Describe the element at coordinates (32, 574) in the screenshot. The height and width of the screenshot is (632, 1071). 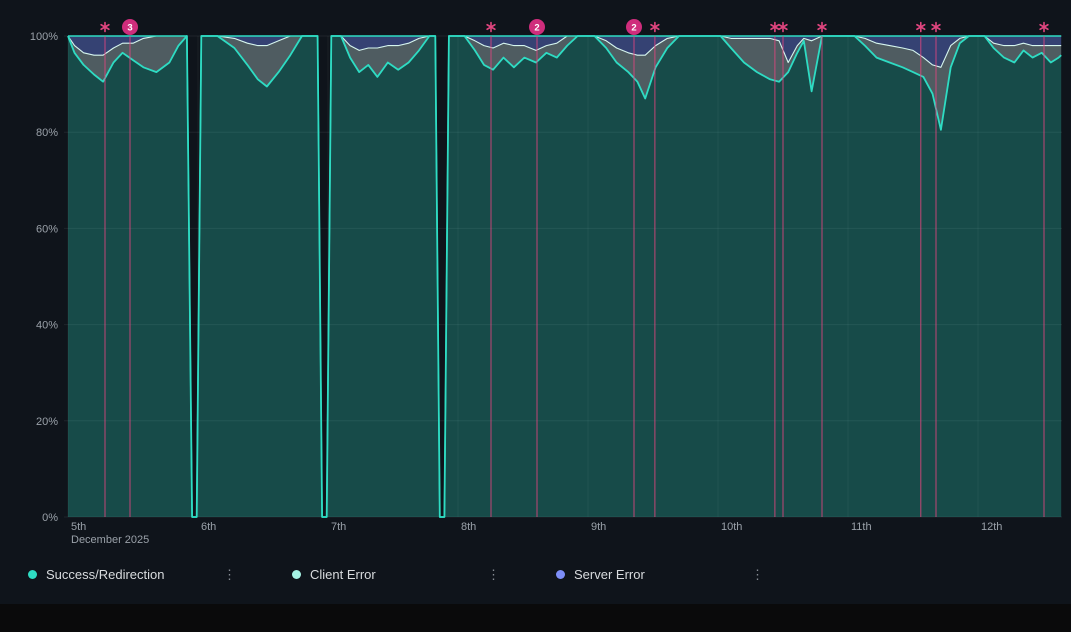
I see `success-series-color-dot` at that location.